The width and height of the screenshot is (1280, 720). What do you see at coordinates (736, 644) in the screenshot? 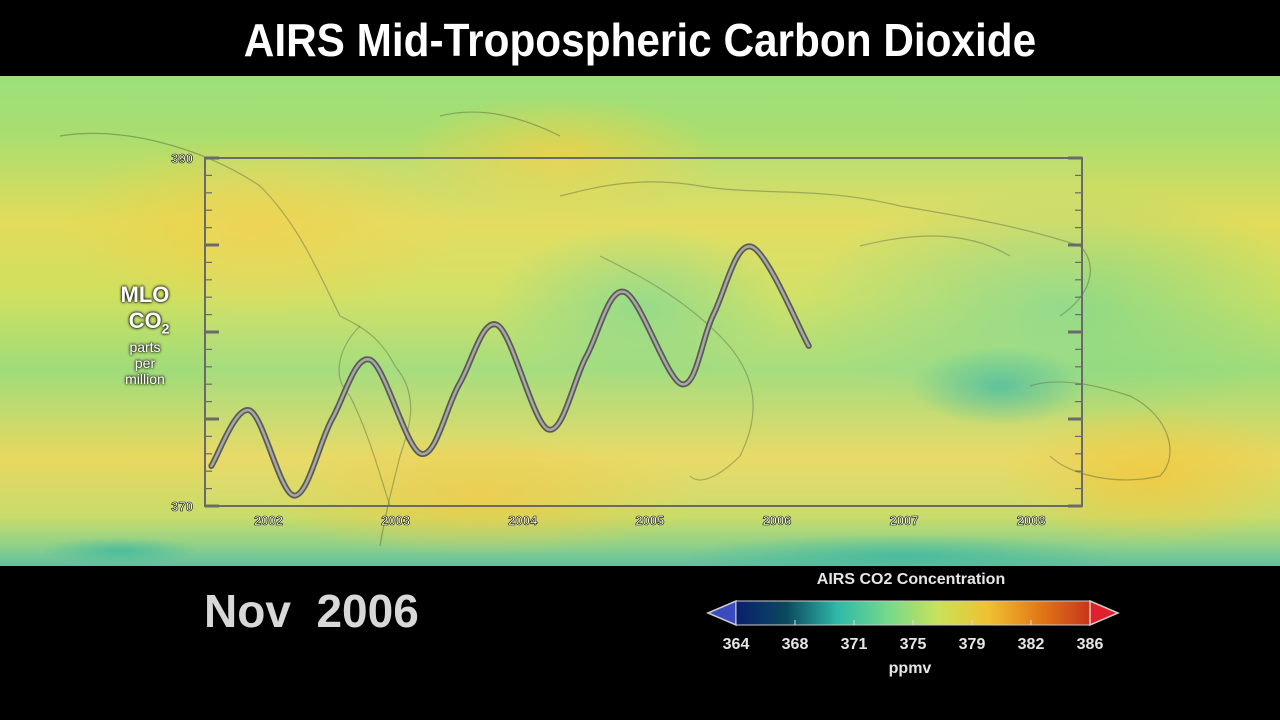
I see `colorbar-tick-label-364: 364` at bounding box center [736, 644].